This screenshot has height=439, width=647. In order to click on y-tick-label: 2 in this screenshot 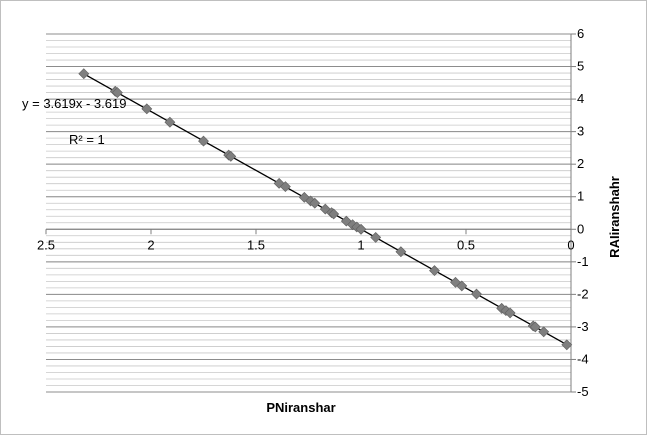, I will do `click(580, 163)`.